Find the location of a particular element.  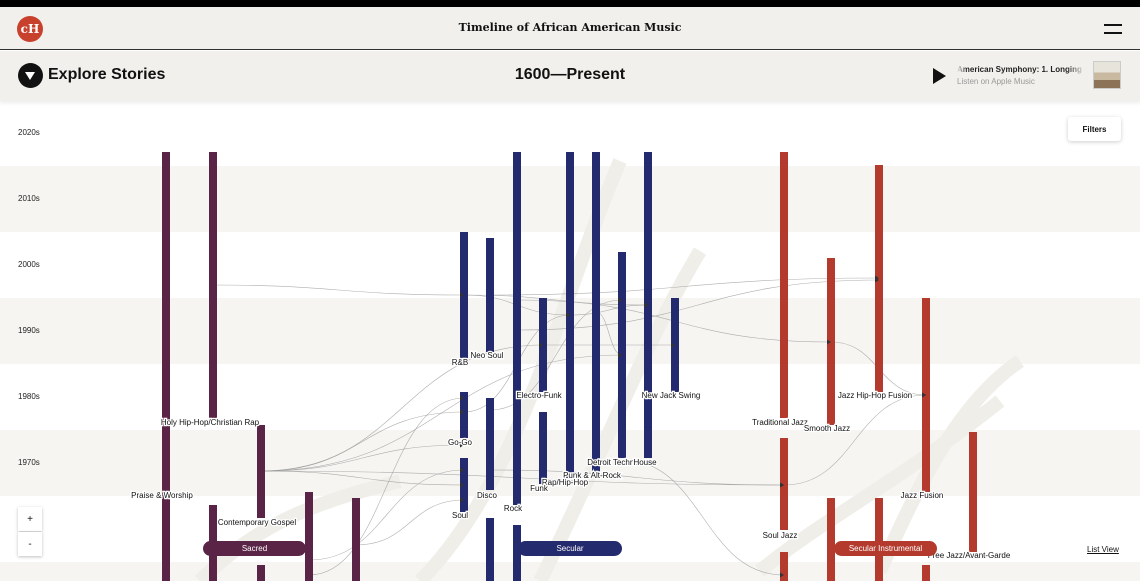

genre-label: Go-Go is located at coordinates (460, 442).